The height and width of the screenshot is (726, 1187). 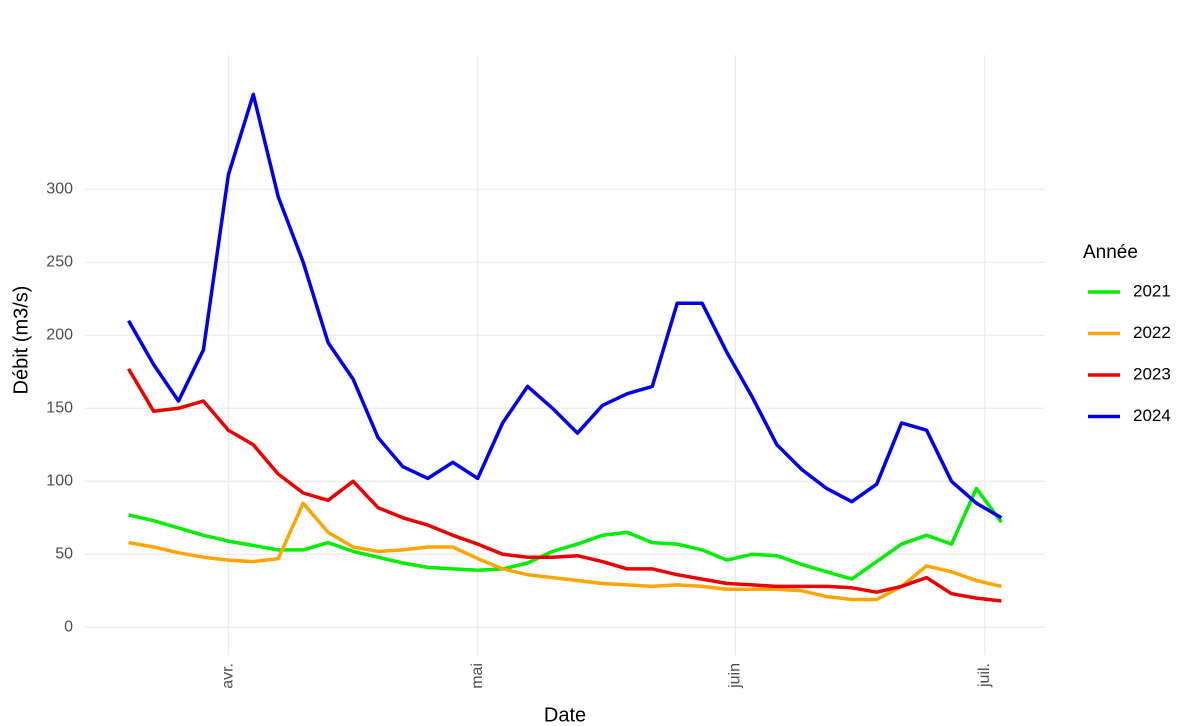 What do you see at coordinates (1152, 332) in the screenshot?
I see `legend-label: 2022` at bounding box center [1152, 332].